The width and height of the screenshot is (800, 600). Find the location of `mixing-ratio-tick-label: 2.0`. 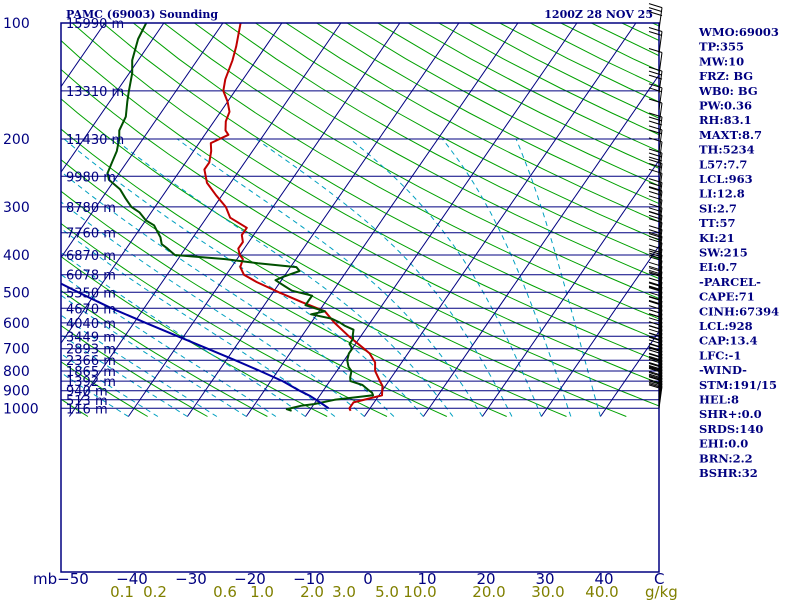

mixing-ratio-tick-label: 2.0 is located at coordinates (312, 591).